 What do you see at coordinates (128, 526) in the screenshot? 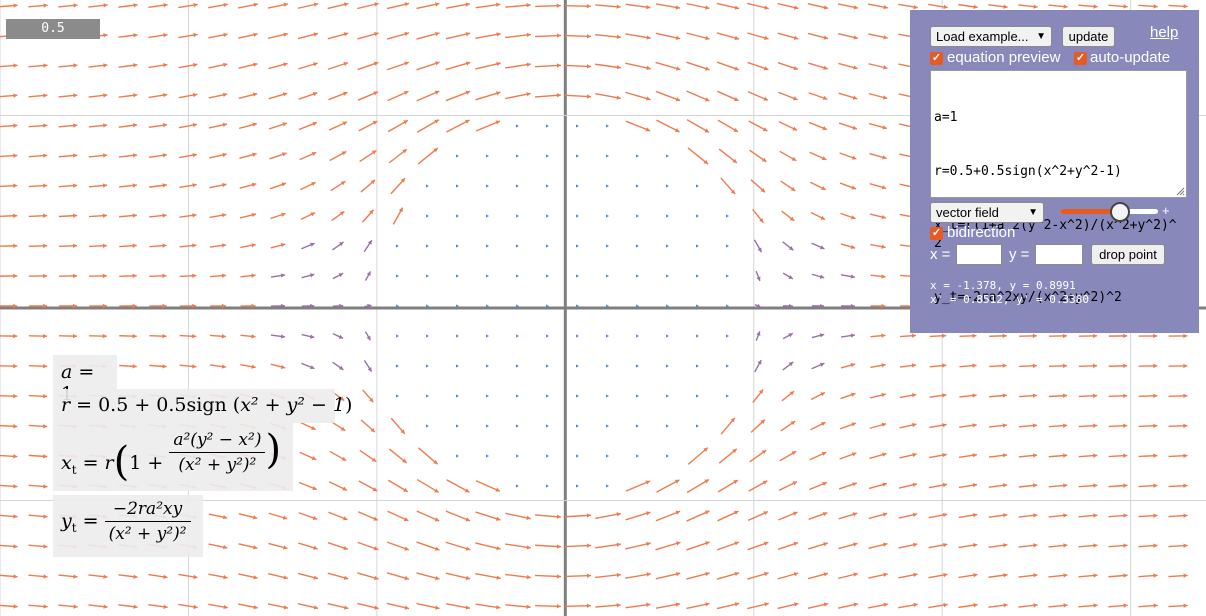
I see `equation-yt: yt = −2ra²xy (x² + y²)²` at bounding box center [128, 526].